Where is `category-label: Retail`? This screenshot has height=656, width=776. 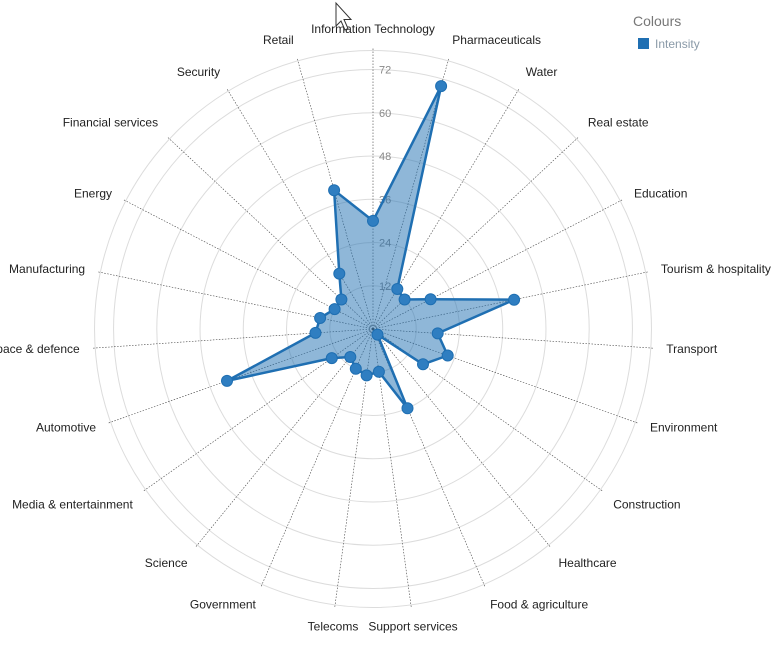 category-label: Retail is located at coordinates (278, 40).